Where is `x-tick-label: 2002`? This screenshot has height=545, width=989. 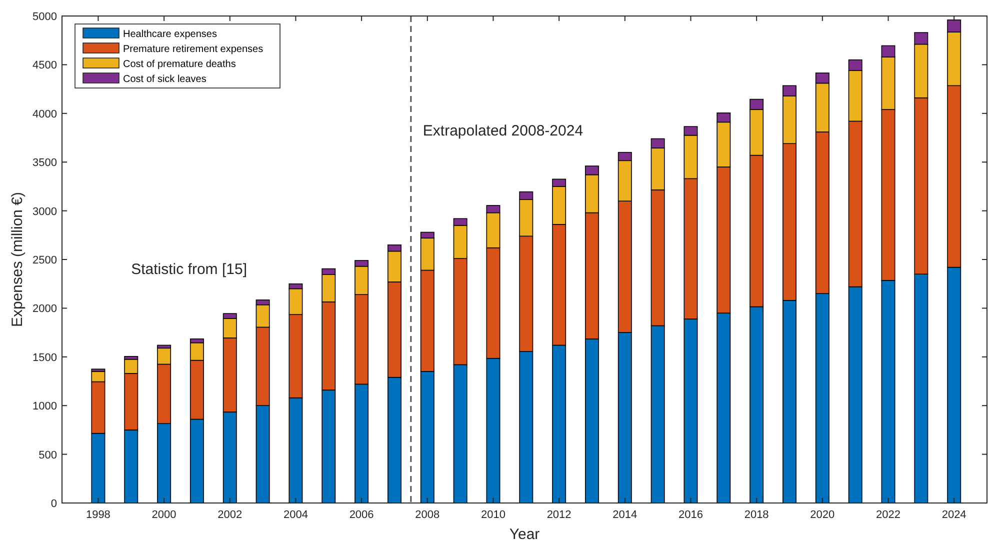 x-tick-label: 2002 is located at coordinates (230, 515).